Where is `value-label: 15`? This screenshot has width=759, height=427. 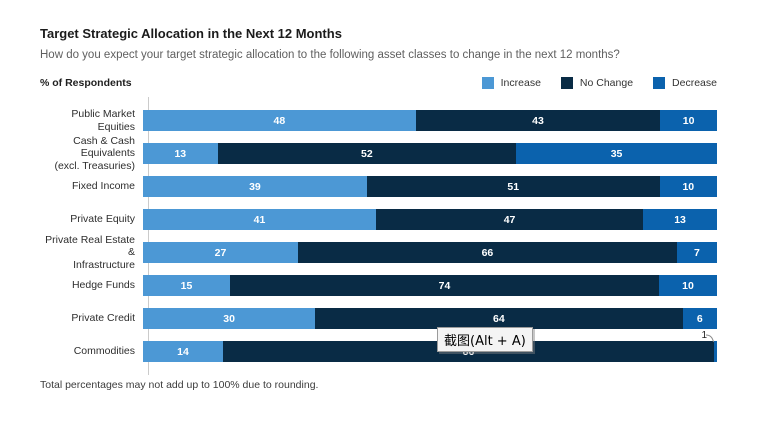
value-label: 15 is located at coordinates (186, 285).